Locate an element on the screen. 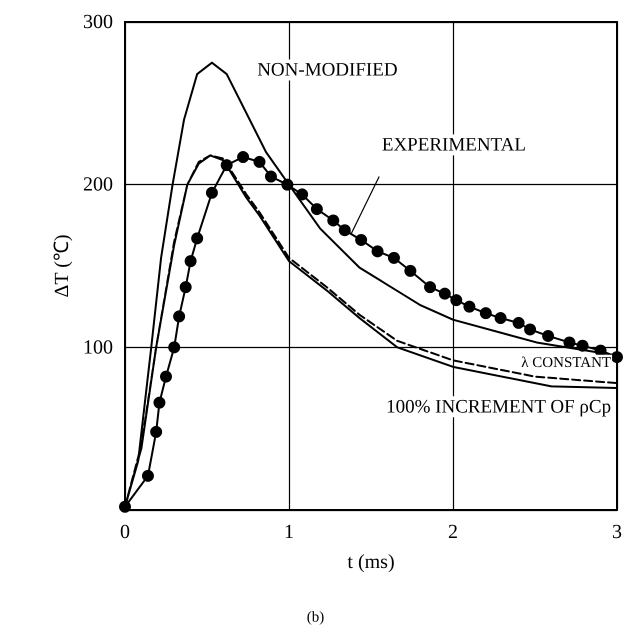  x-tick-label: 0 is located at coordinates (125, 532).